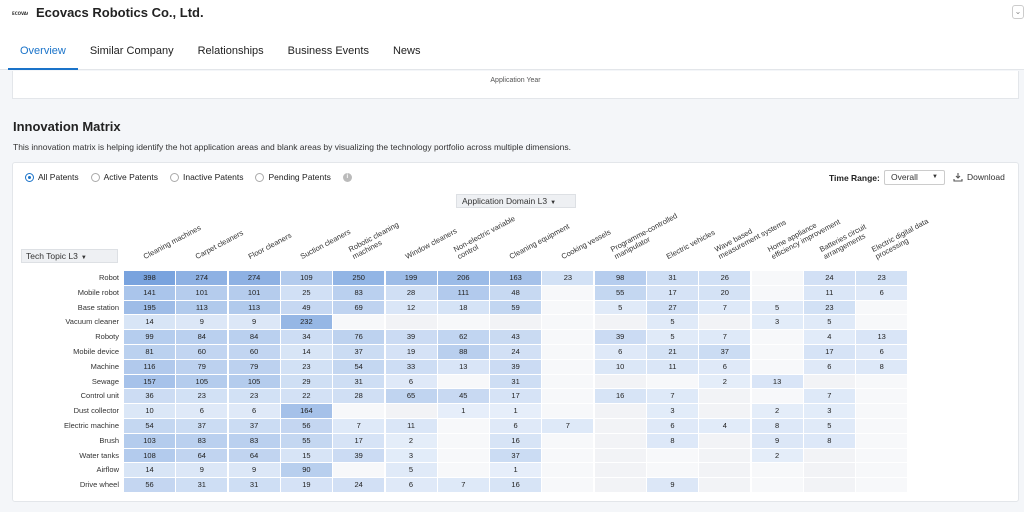 This screenshot has height=512, width=1024. Describe the element at coordinates (1018, 12) in the screenshot. I see `chevron-down-icon: ⌄` at that location.